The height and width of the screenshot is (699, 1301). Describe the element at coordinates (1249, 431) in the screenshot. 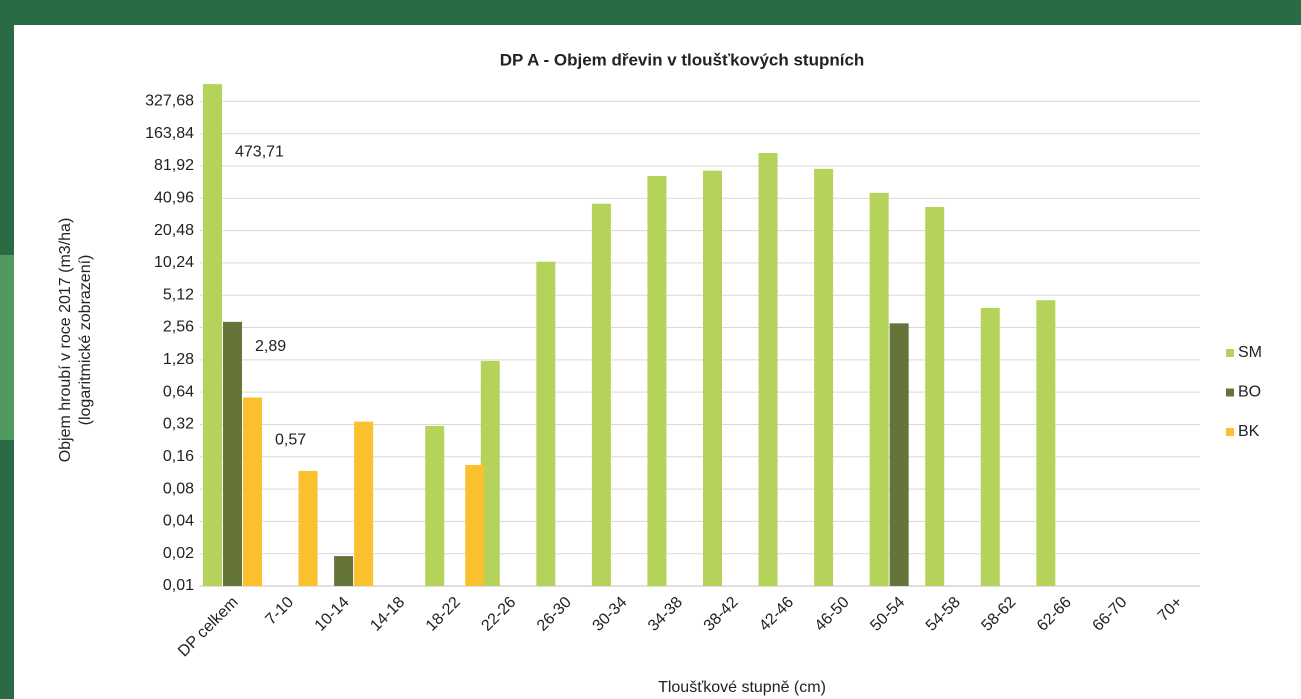

I see `legend-label: BK` at that location.